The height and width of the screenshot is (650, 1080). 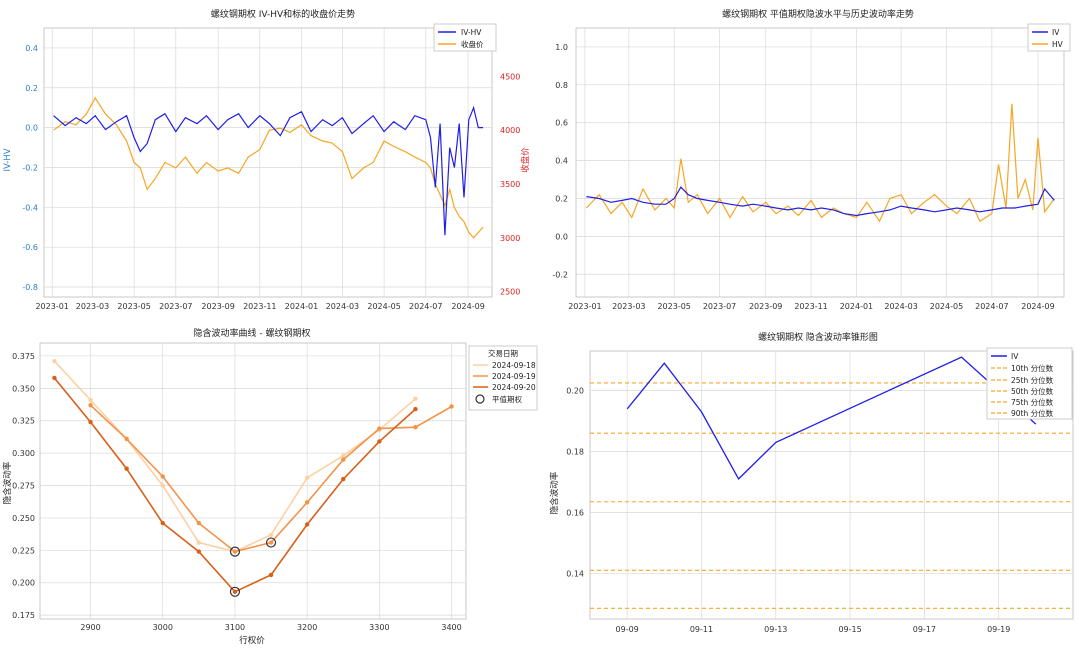 I want to click on x-tick-label: 2023-11, so click(x=259, y=306).